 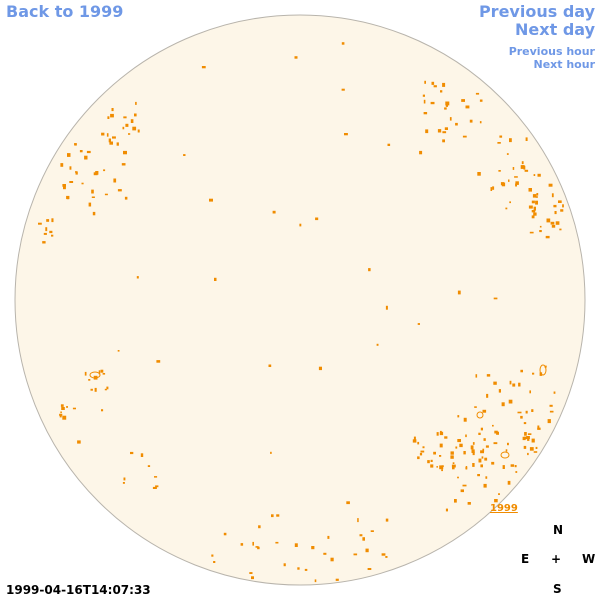 What do you see at coordinates (555, 29) in the screenshot?
I see `next-day-link: Next day` at bounding box center [555, 29].